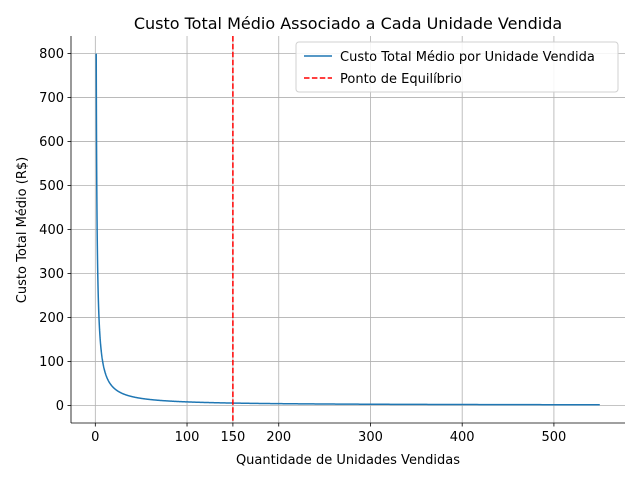 This screenshot has width=640, height=480. What do you see at coordinates (462, 437) in the screenshot?
I see `x-tick-label: 400` at bounding box center [462, 437].